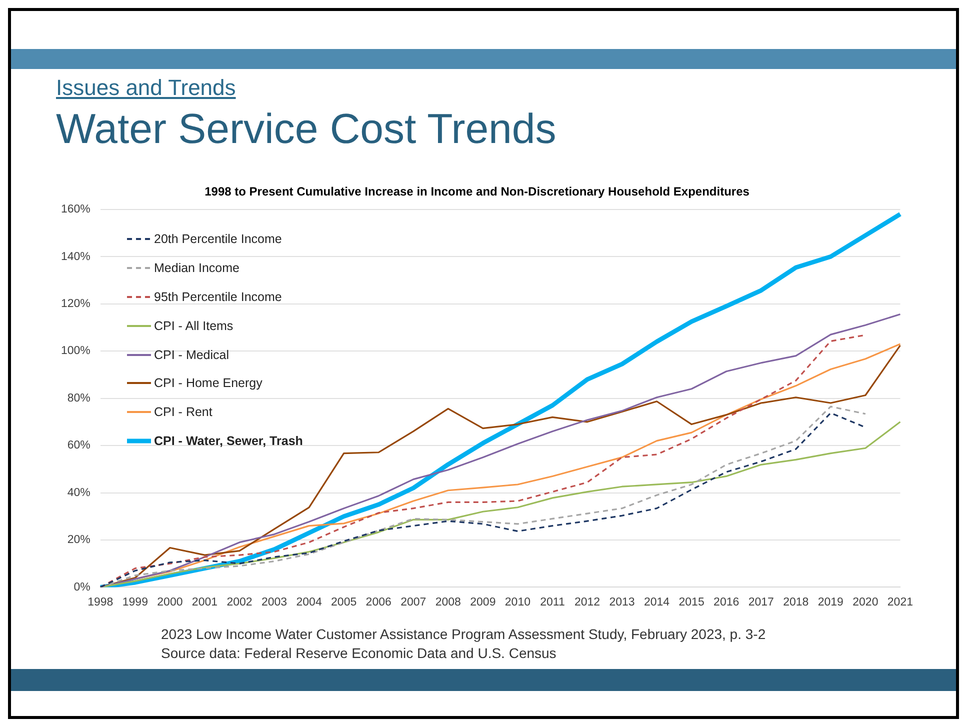 The height and width of the screenshot is (721, 965). What do you see at coordinates (82, 587) in the screenshot?
I see `y-tick-label: 0%` at bounding box center [82, 587].